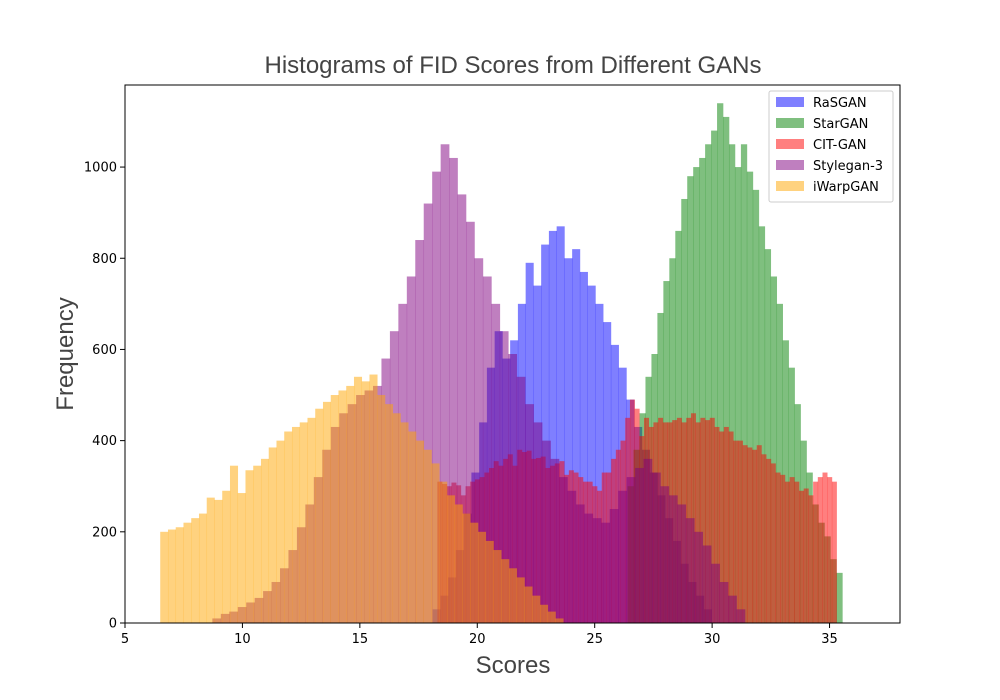 The width and height of the screenshot is (1000, 700). I want to click on legend-label: iWarpGAN, so click(846, 187).